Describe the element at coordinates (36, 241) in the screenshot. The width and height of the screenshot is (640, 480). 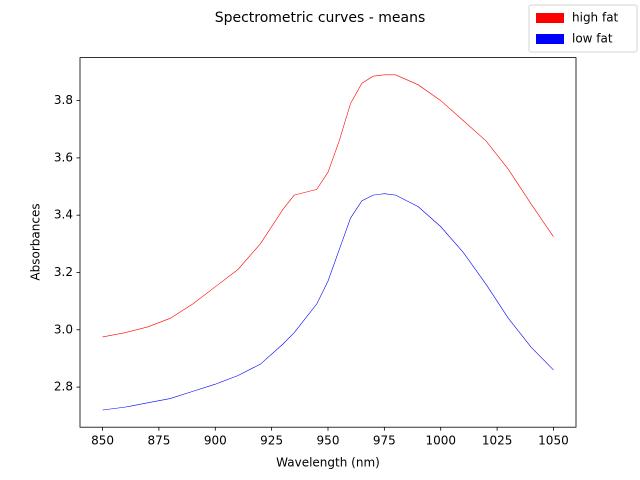
I see `y-axis-label: Absorbances` at that location.